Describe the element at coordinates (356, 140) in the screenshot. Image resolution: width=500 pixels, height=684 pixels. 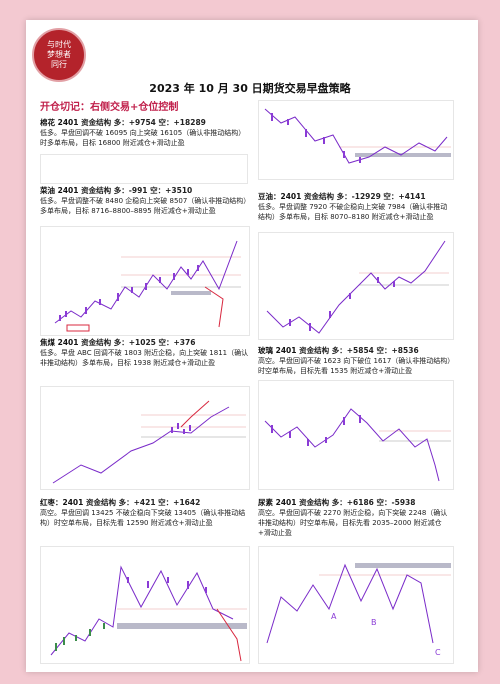
I see `cotton-chart-right` at that location.